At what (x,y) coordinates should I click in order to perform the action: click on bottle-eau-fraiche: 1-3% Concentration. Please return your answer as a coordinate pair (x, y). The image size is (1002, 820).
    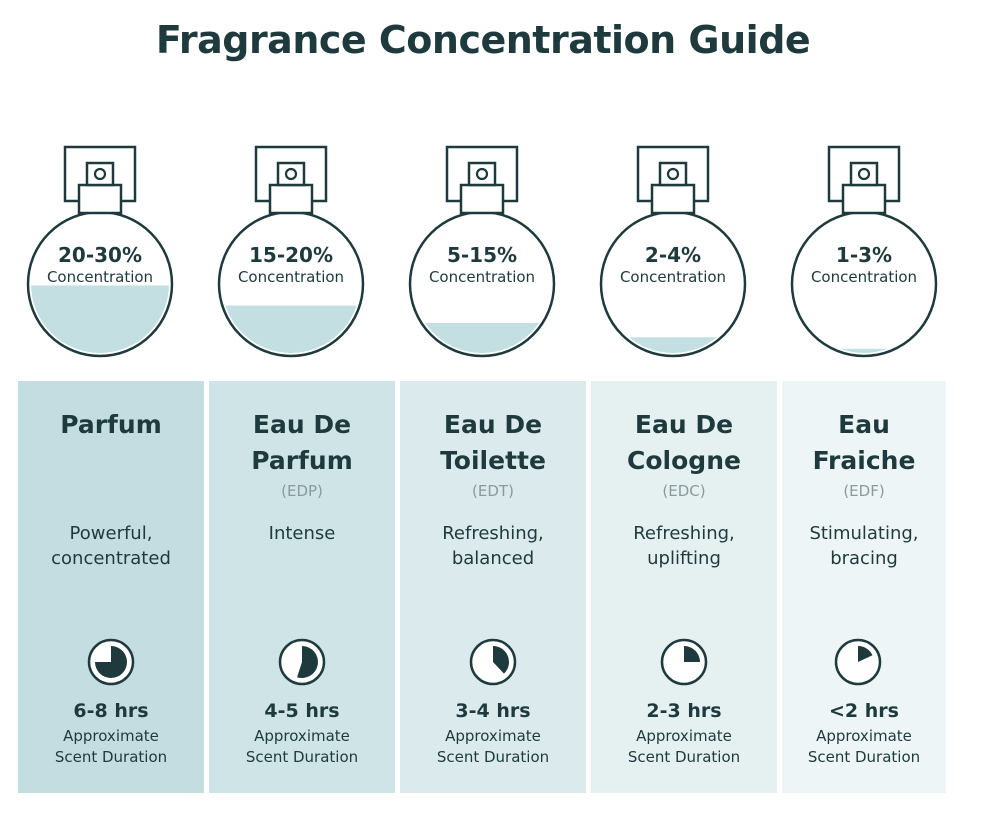
    Looking at the image, I should click on (864, 252).